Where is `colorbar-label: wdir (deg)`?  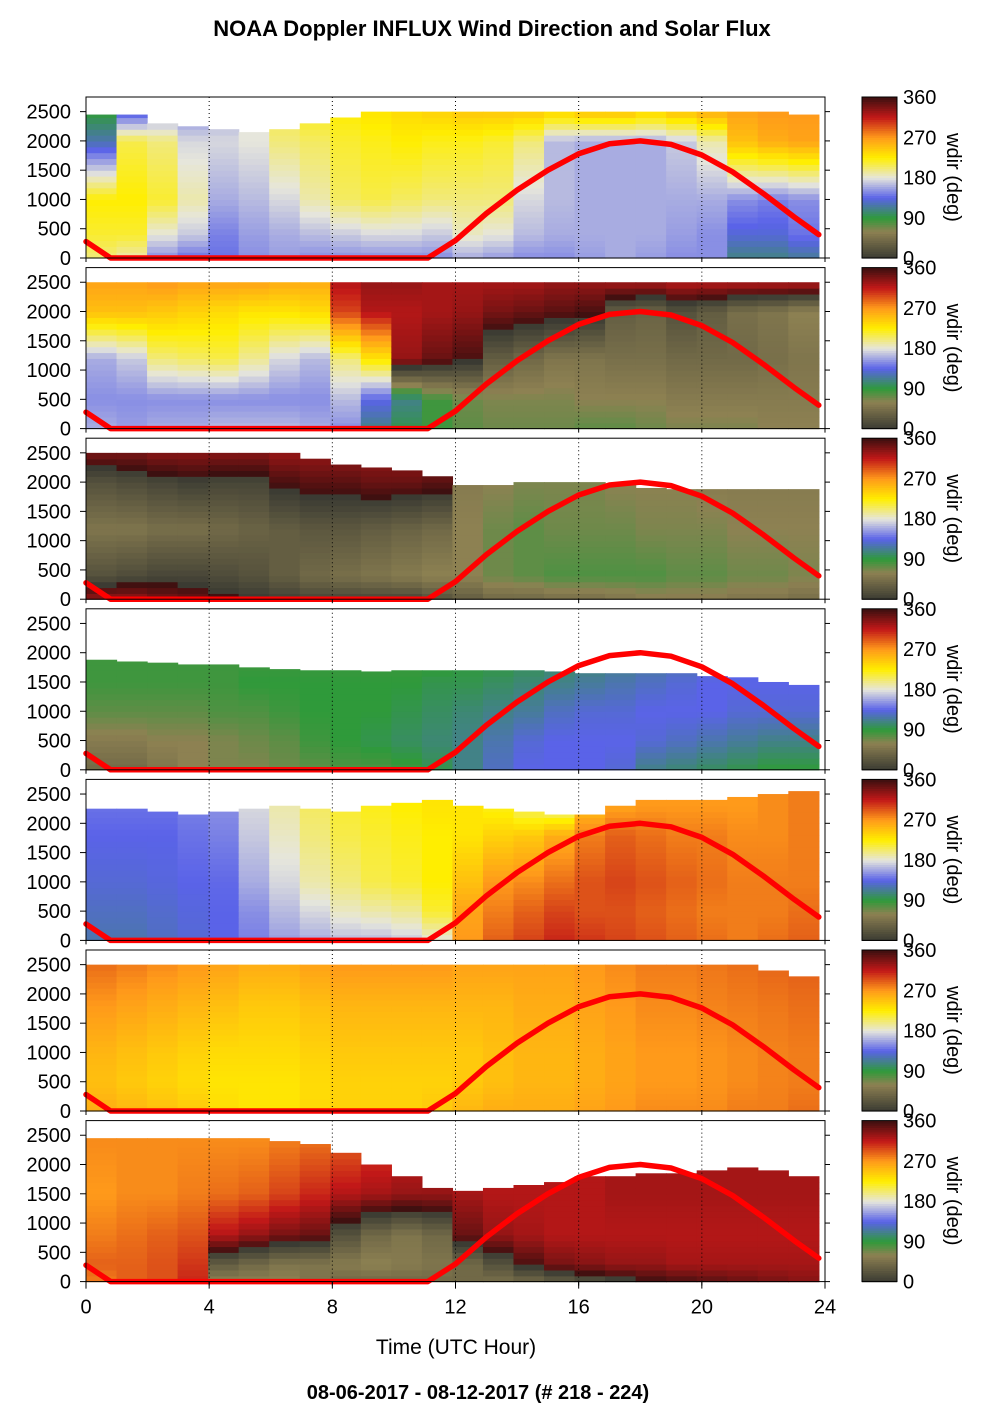 colorbar-label: wdir (deg) is located at coordinates (953, 518).